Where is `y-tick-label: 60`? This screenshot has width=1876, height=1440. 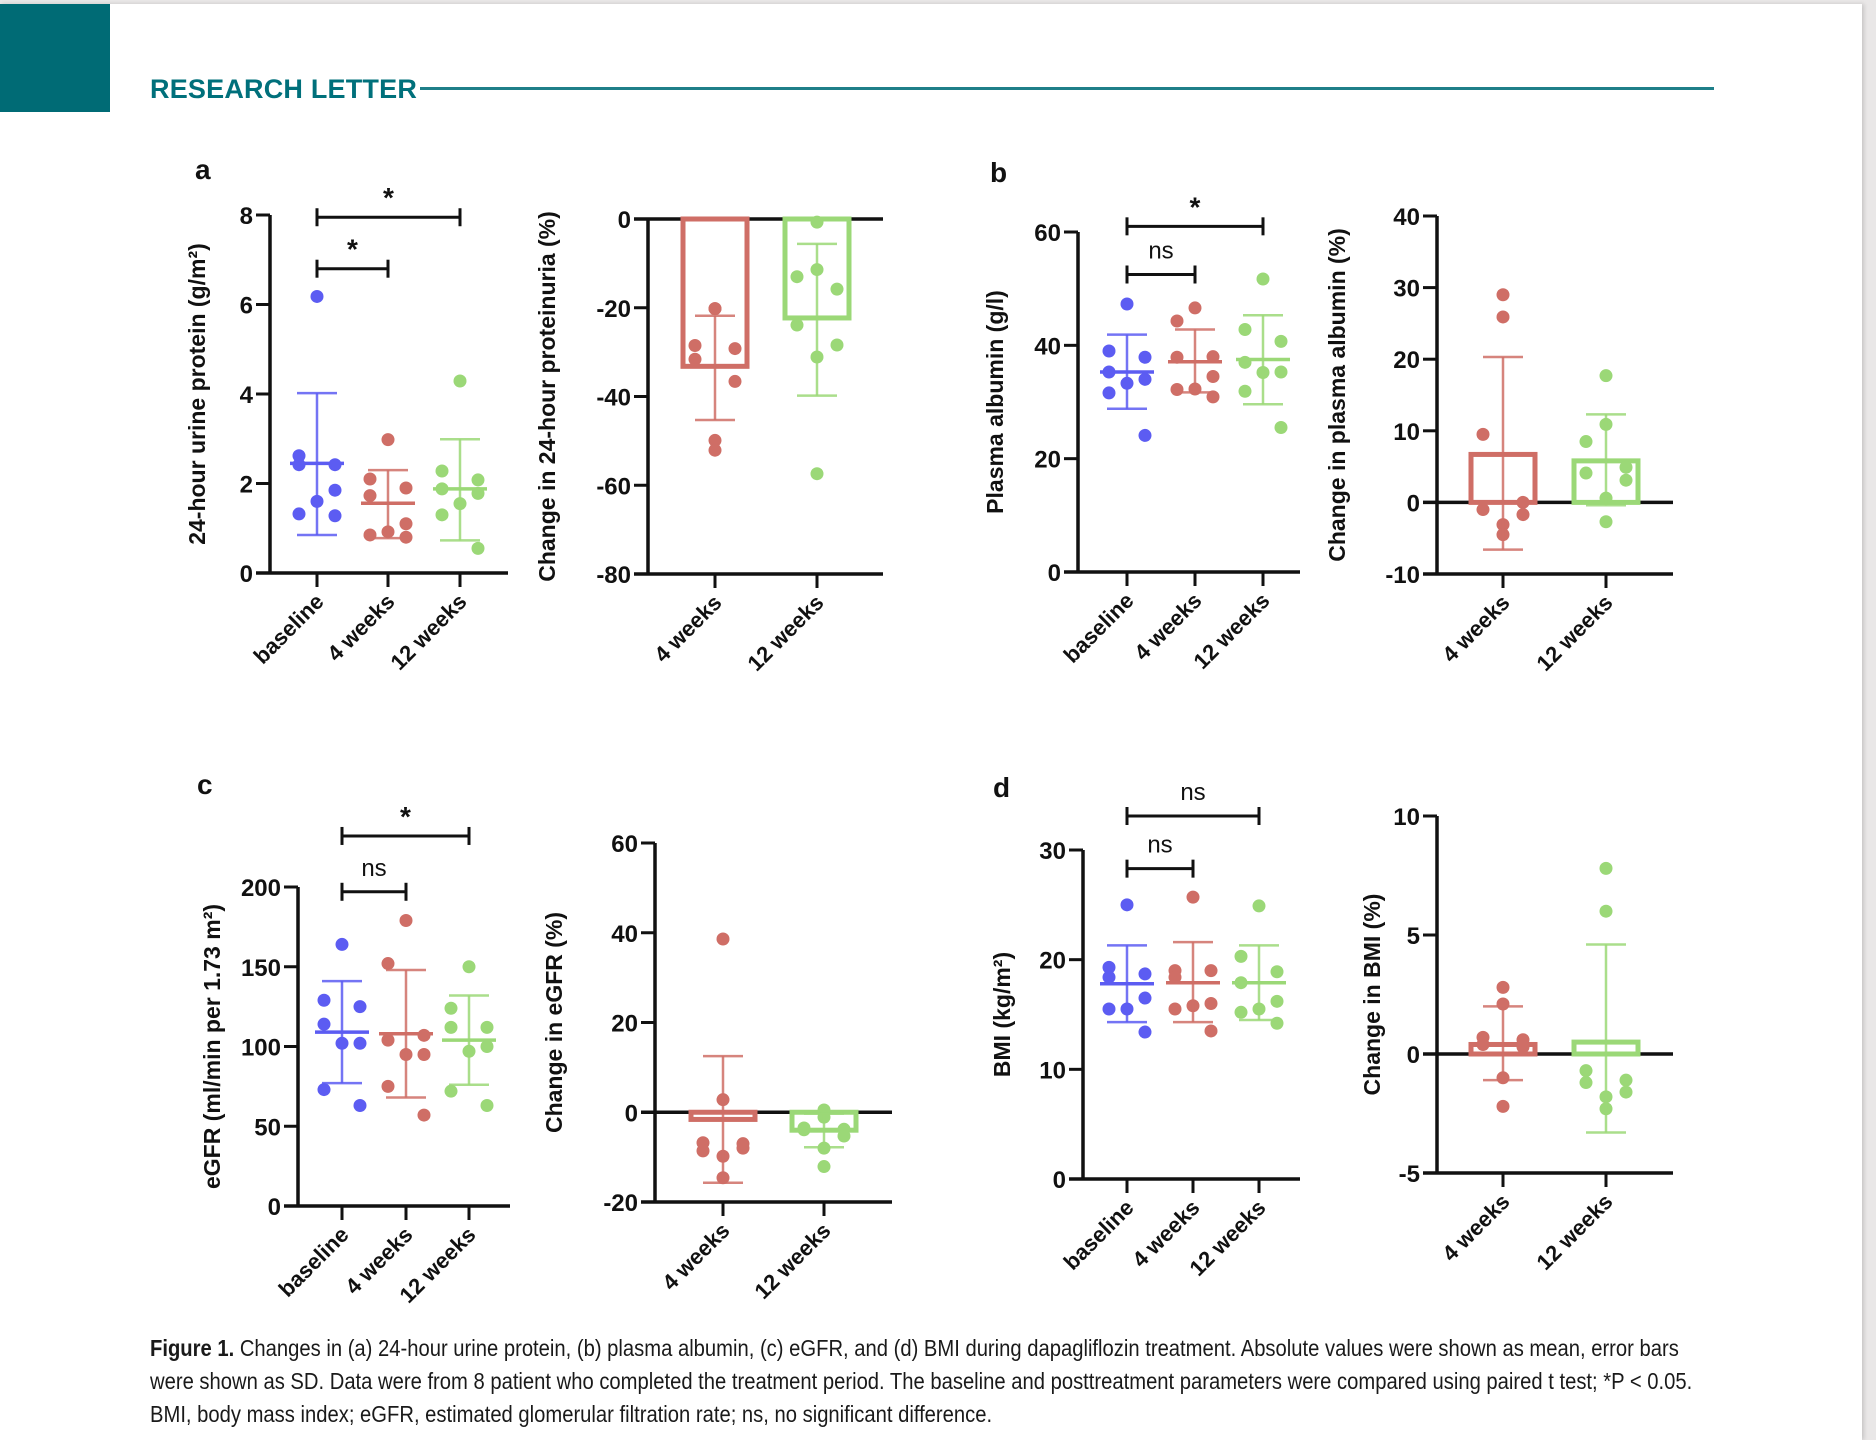
y-tick-label: 60 is located at coordinates (624, 844).